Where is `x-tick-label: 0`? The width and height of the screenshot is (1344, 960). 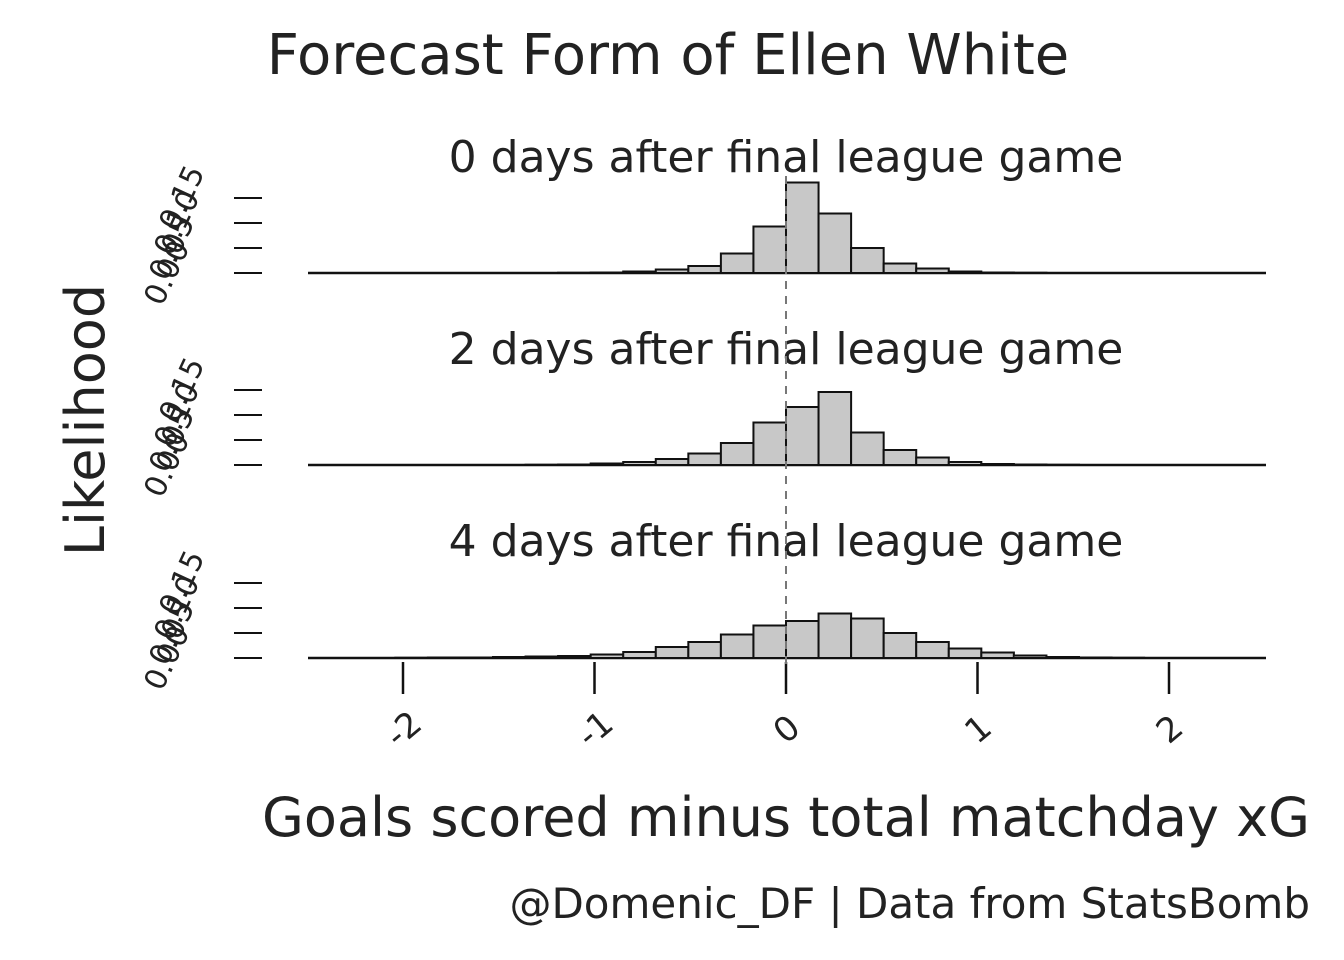 x-tick-label: 0 is located at coordinates (787, 729).